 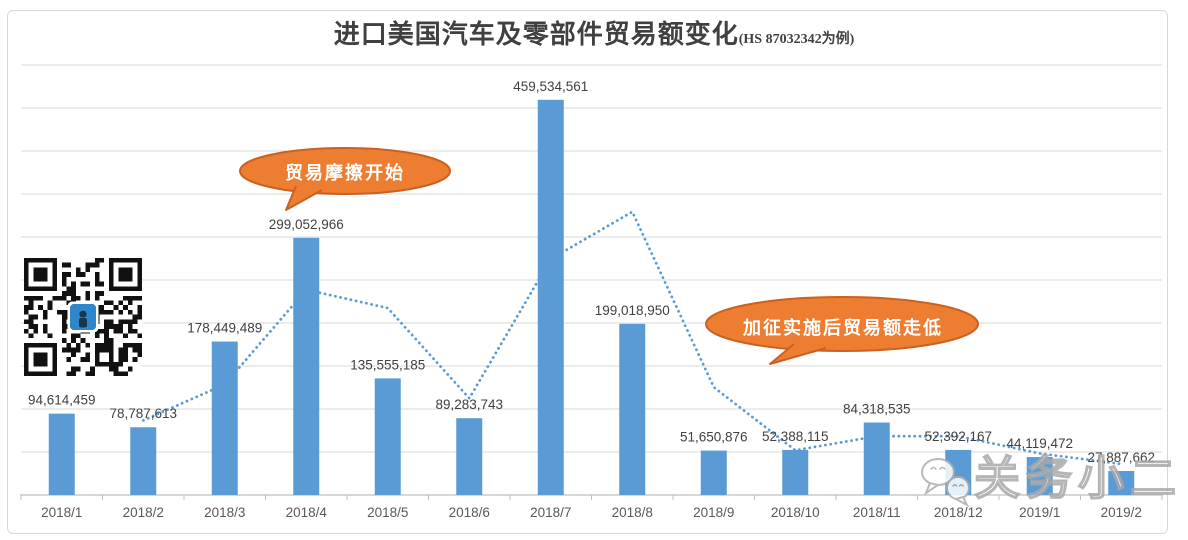 I want to click on bar-value-label: 51,650,876, so click(x=714, y=437).